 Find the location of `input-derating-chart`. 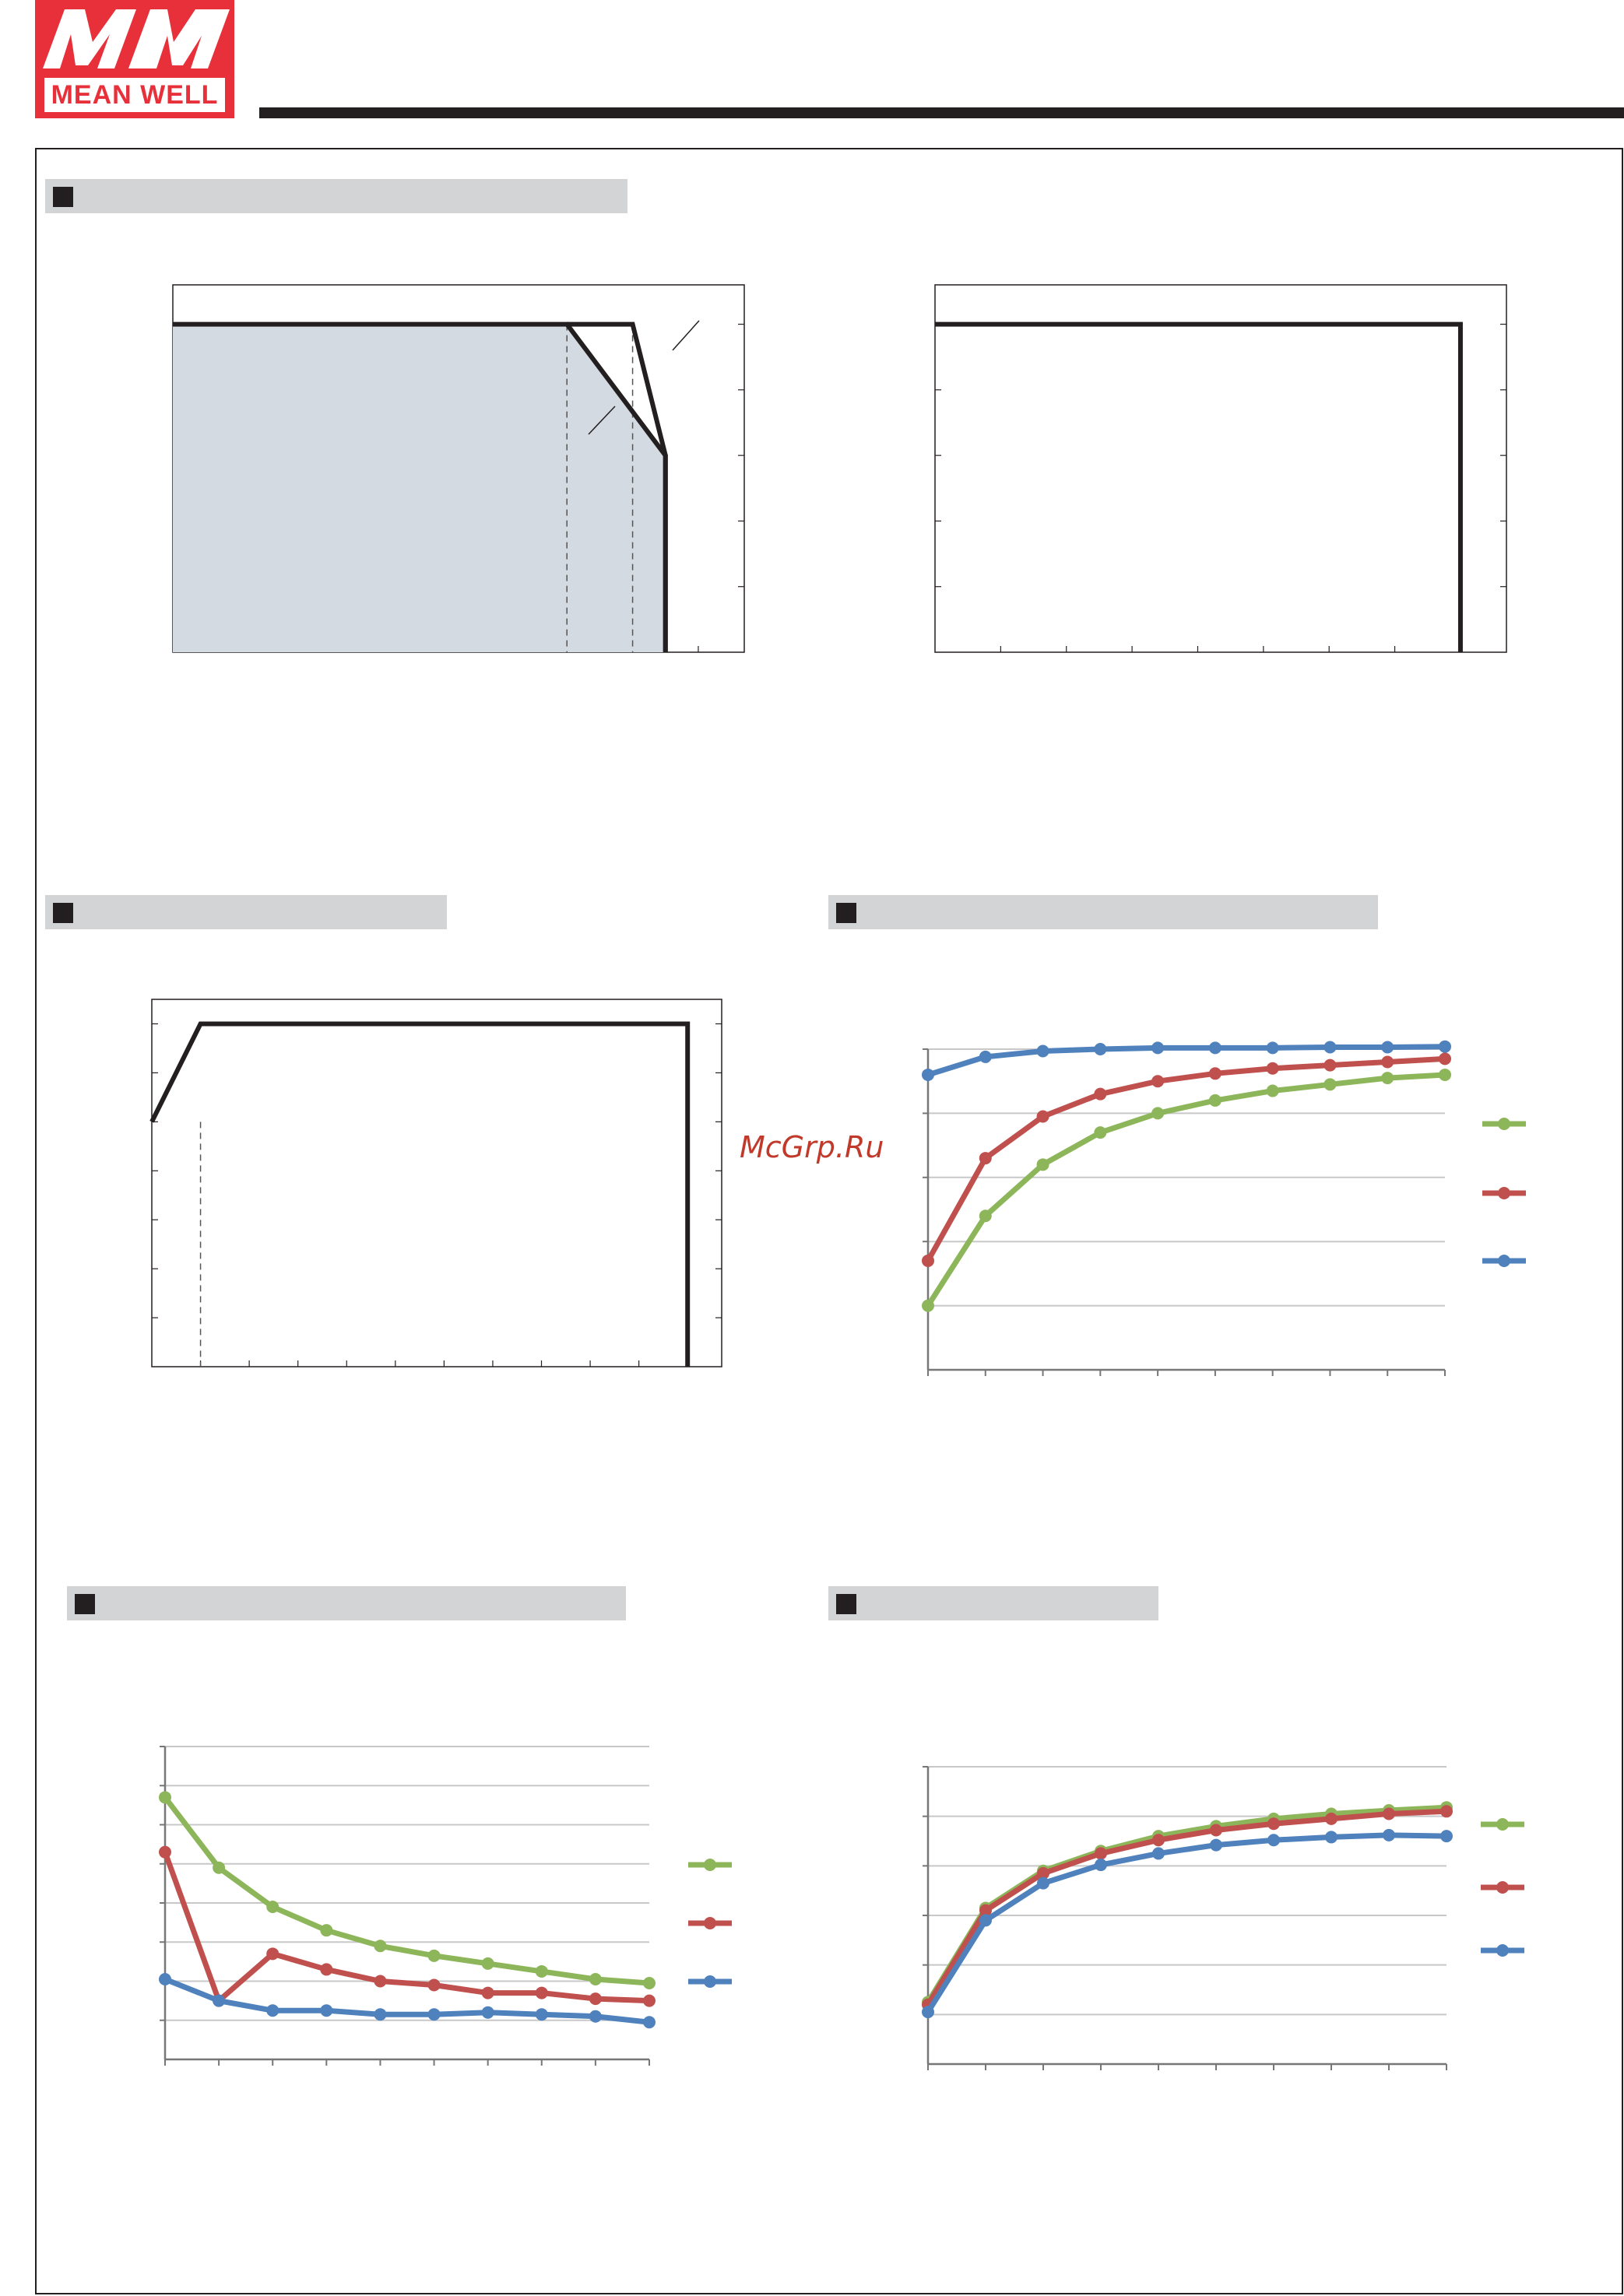

input-derating-chart is located at coordinates (1220, 468).